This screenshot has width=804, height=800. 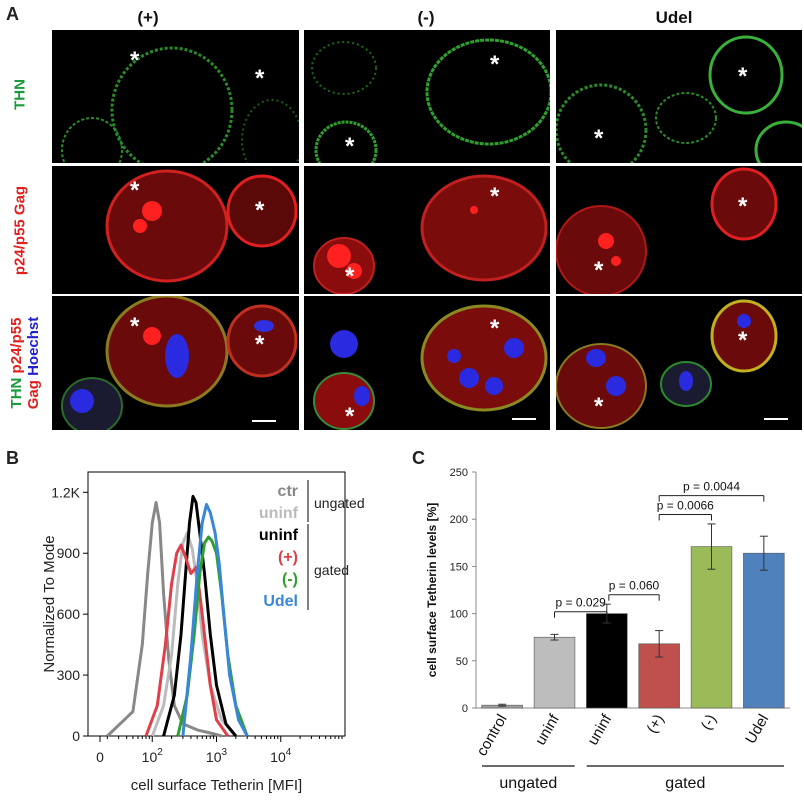 I want to click on histogram-line-uninf, so click(x=199, y=615).